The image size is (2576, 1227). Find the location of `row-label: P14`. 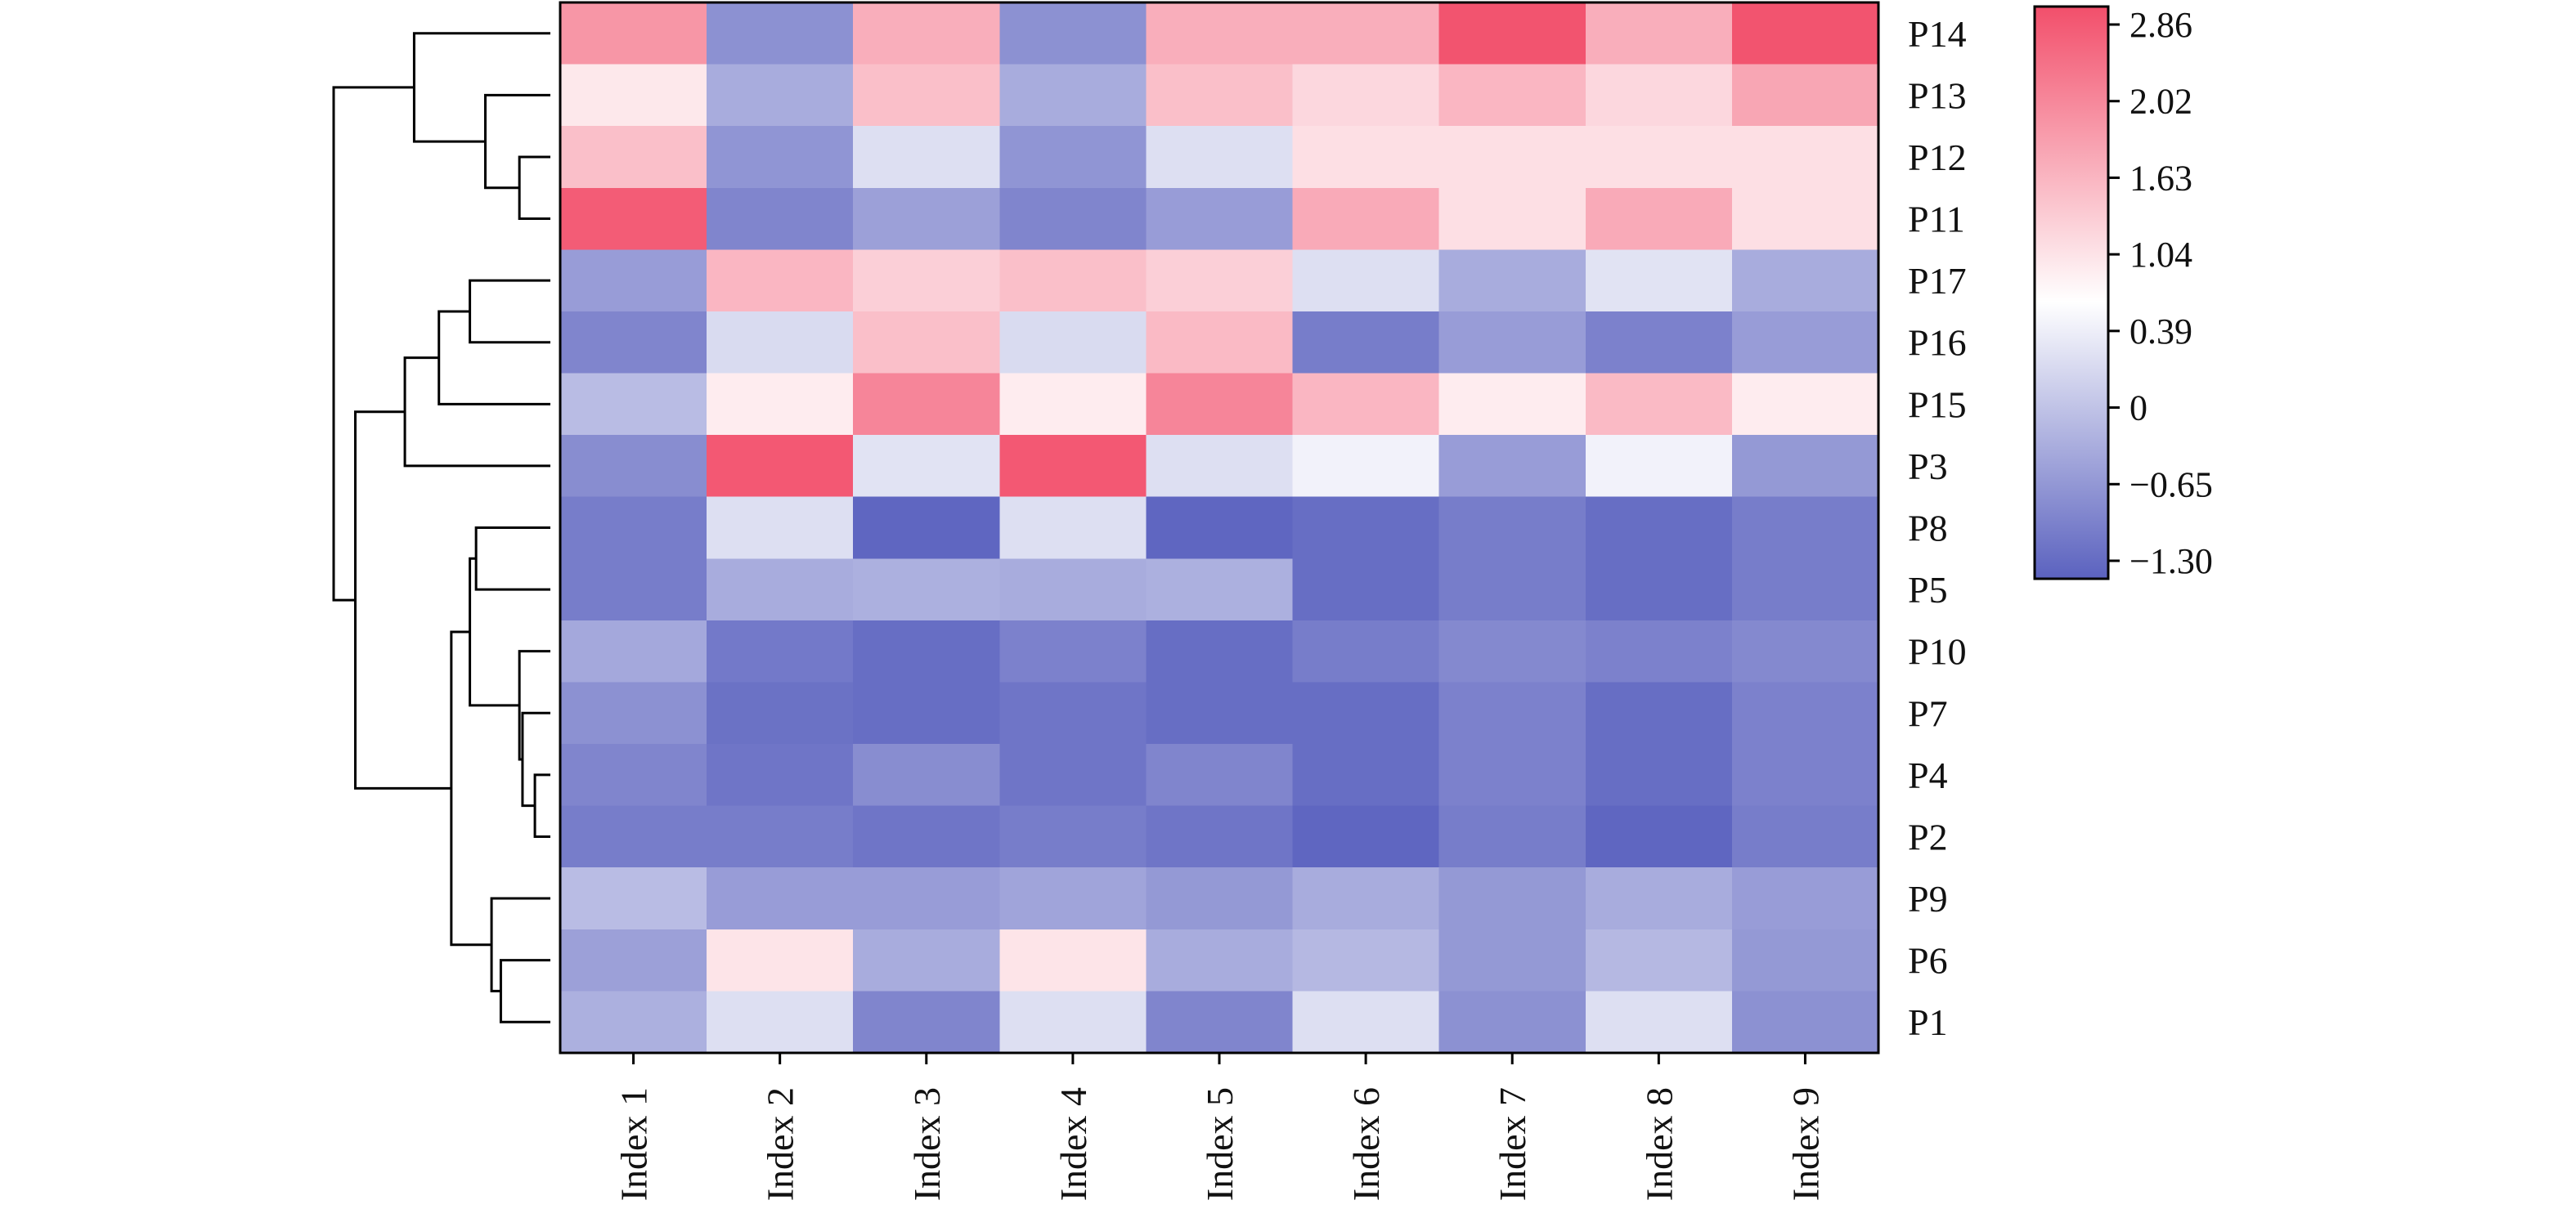

row-label: P14 is located at coordinates (1938, 34).